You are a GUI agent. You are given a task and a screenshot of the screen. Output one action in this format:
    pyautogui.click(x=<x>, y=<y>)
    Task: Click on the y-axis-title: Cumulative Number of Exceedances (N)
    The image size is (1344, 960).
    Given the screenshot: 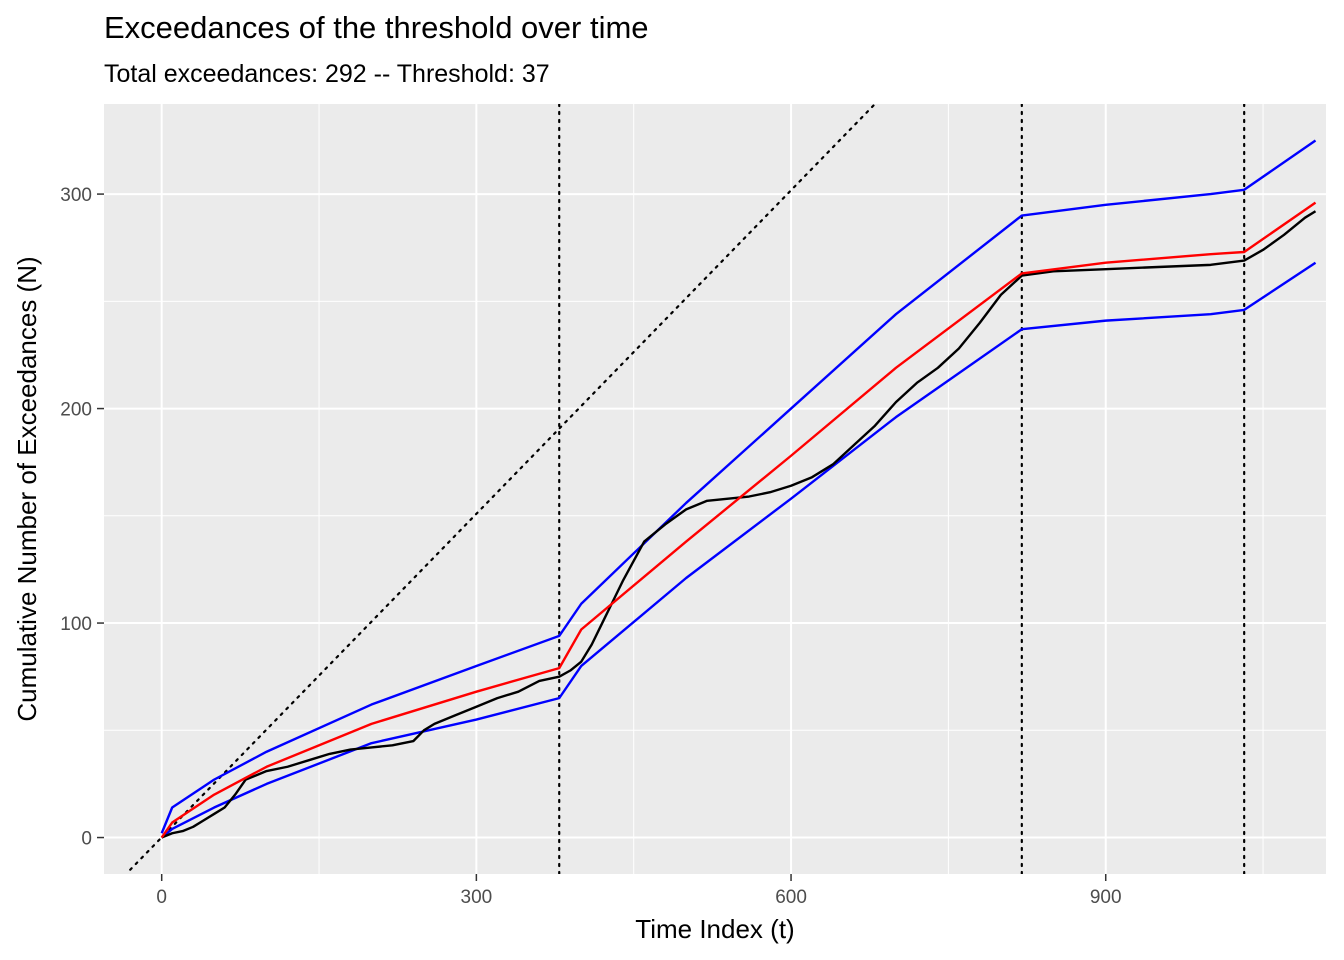 What is the action you would take?
    pyautogui.click(x=27, y=488)
    